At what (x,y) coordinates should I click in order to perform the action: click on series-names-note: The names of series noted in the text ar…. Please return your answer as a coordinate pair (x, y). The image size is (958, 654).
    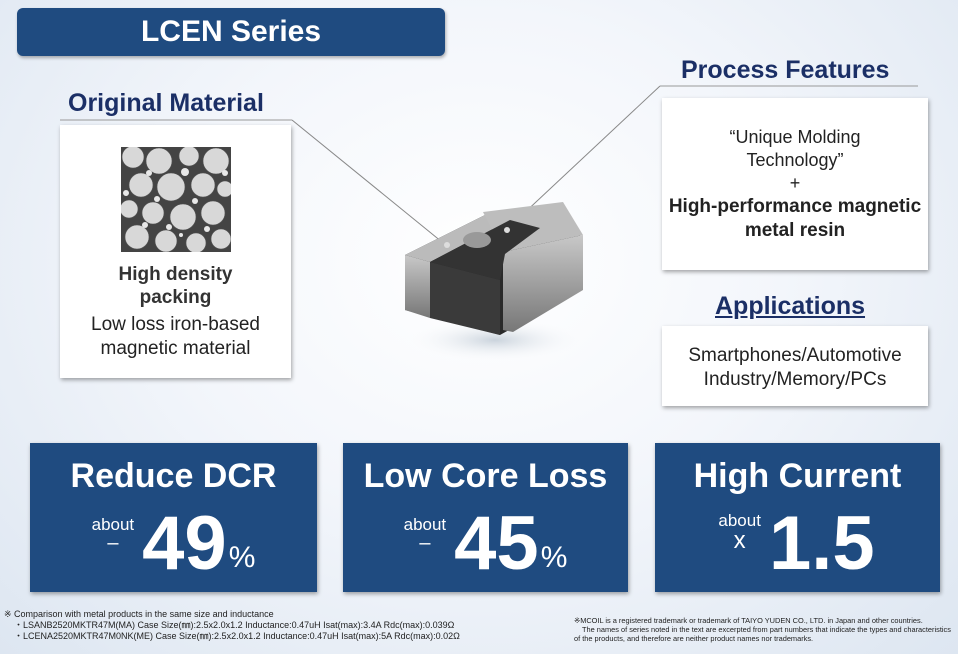
    Looking at the image, I should click on (762, 634).